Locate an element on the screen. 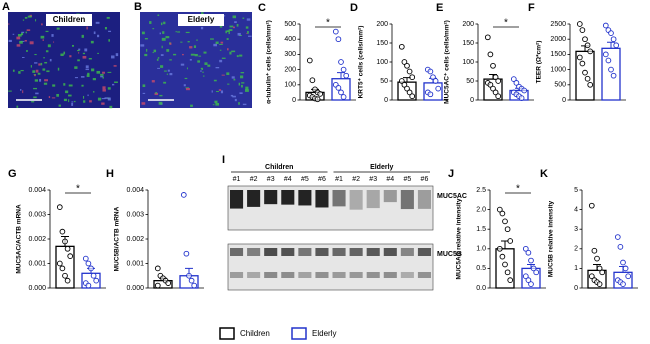 Image resolution: width=650 pixels, height=344 pixels. y-tick-label: 2.0 is located at coordinates (481, 209).